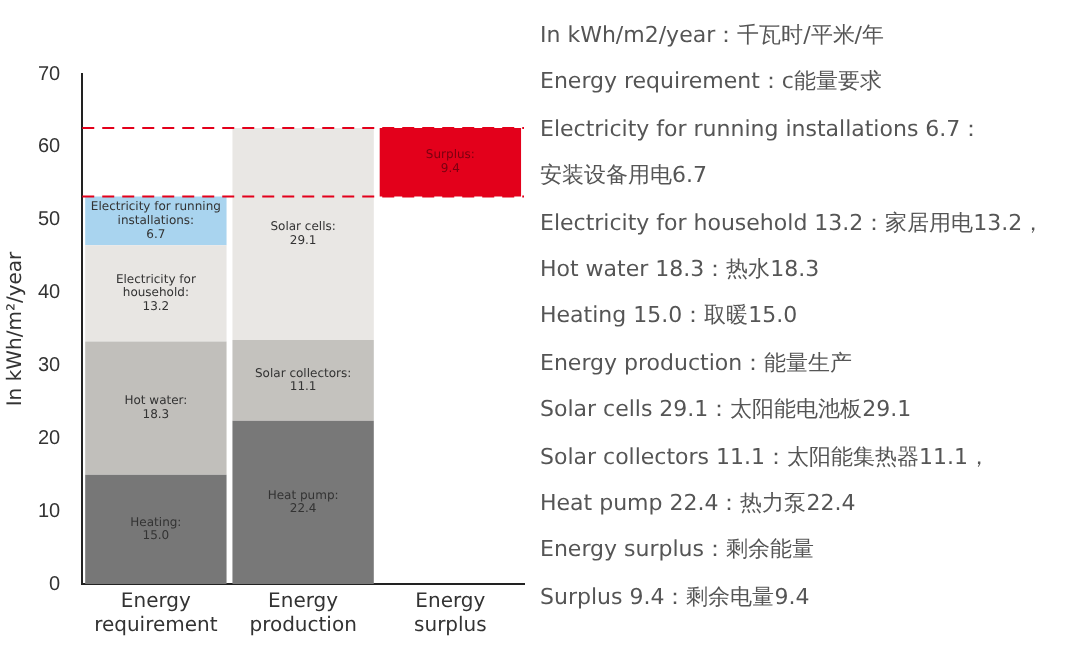 The height and width of the screenshot is (656, 1080). Describe the element at coordinates (624, 176) in the screenshot. I see `text: 安装设备用电6.7` at that location.